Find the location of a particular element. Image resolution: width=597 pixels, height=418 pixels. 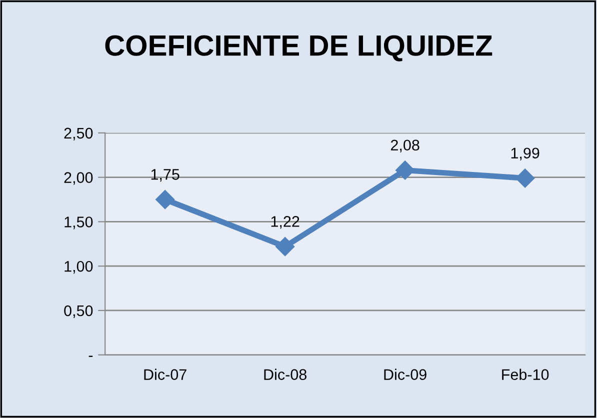

y-tick-label: 2,50 is located at coordinates (78, 134).